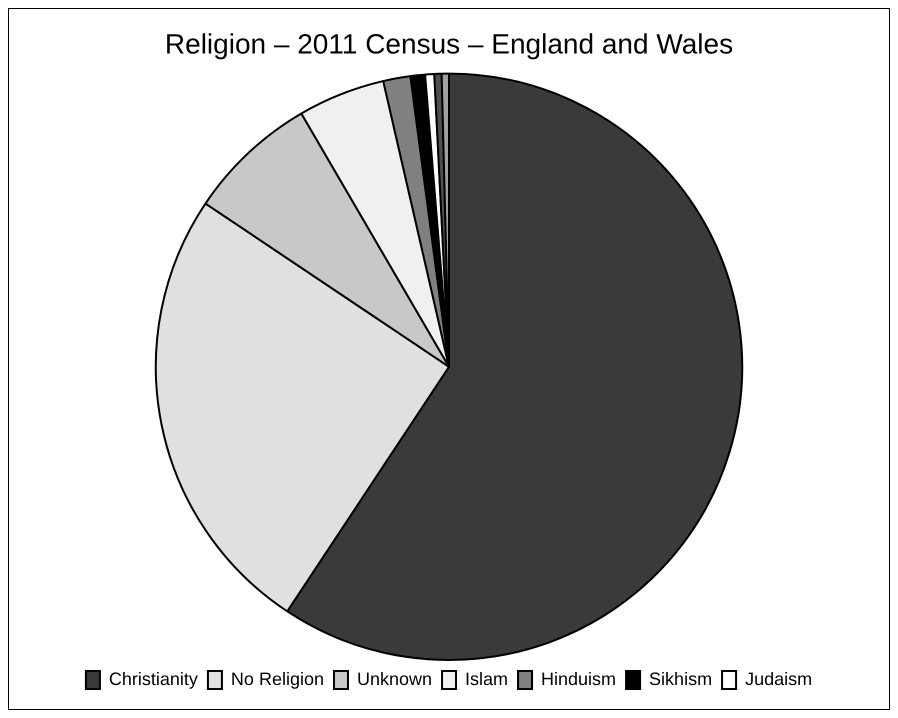  What do you see at coordinates (778, 678) in the screenshot?
I see `legend-label: Judaism` at bounding box center [778, 678].